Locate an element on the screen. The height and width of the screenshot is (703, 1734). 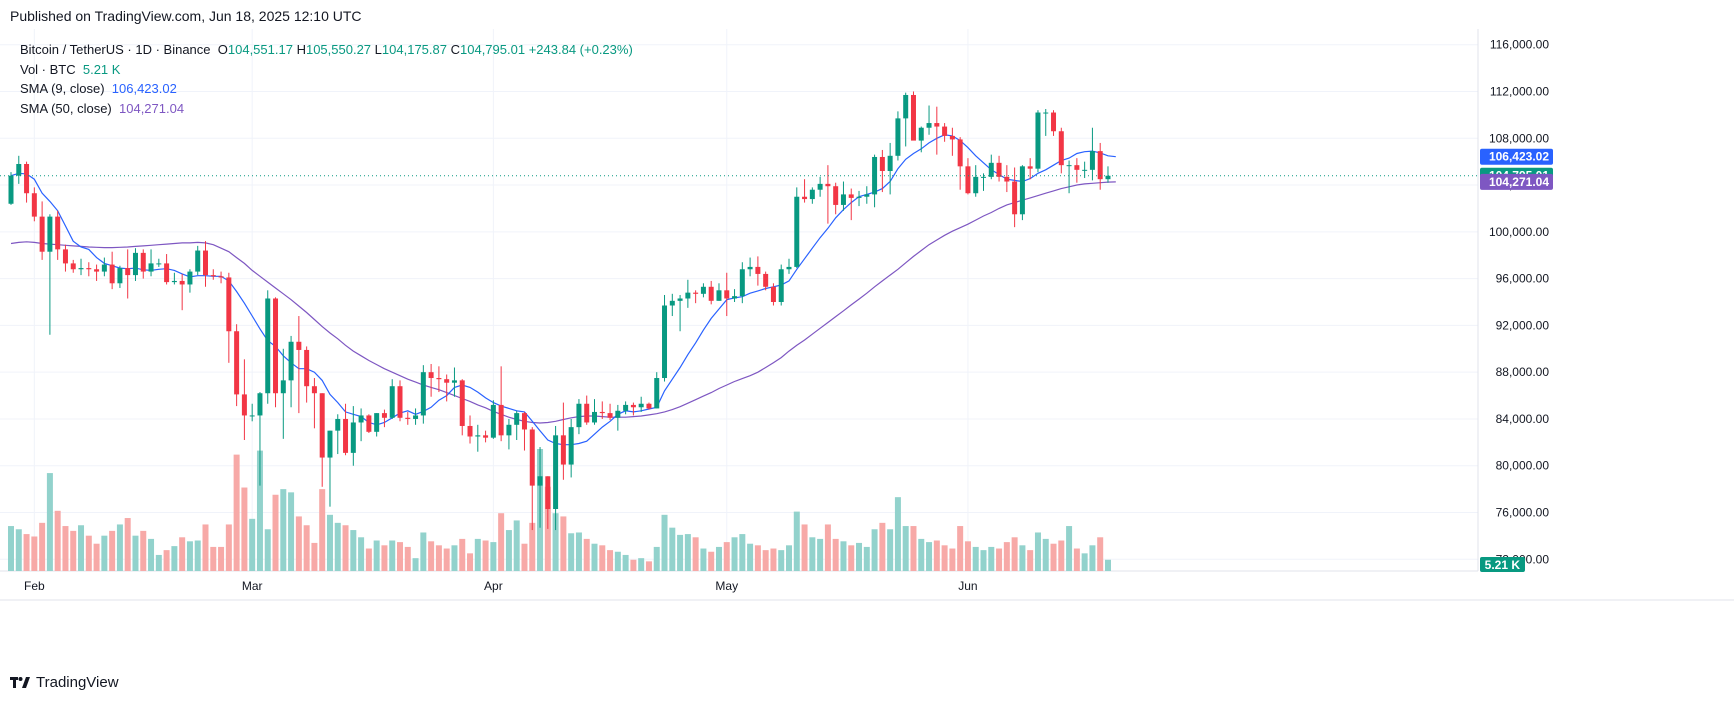
y-tick-label: 88,000.00 is located at coordinates (1523, 372).